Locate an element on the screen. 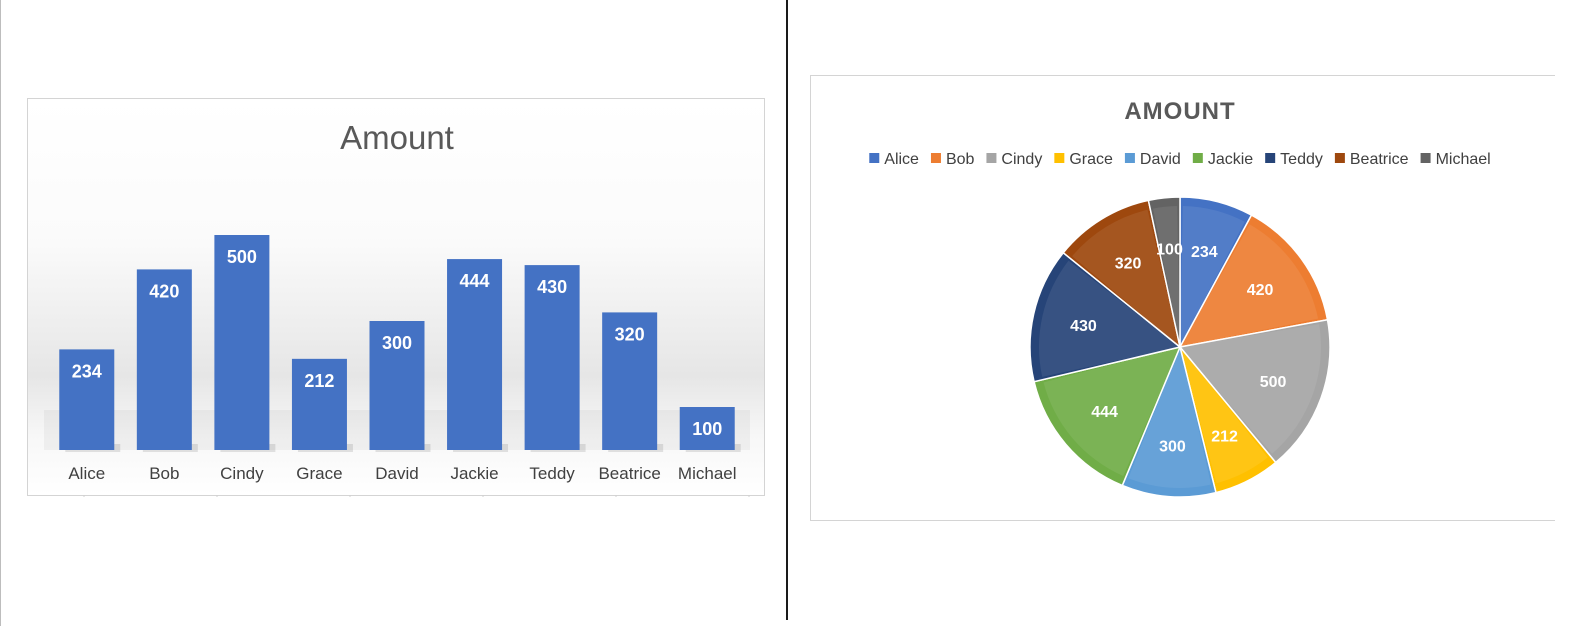 This screenshot has width=1572, height=626. pie-value-label: 212 is located at coordinates (1224, 436).